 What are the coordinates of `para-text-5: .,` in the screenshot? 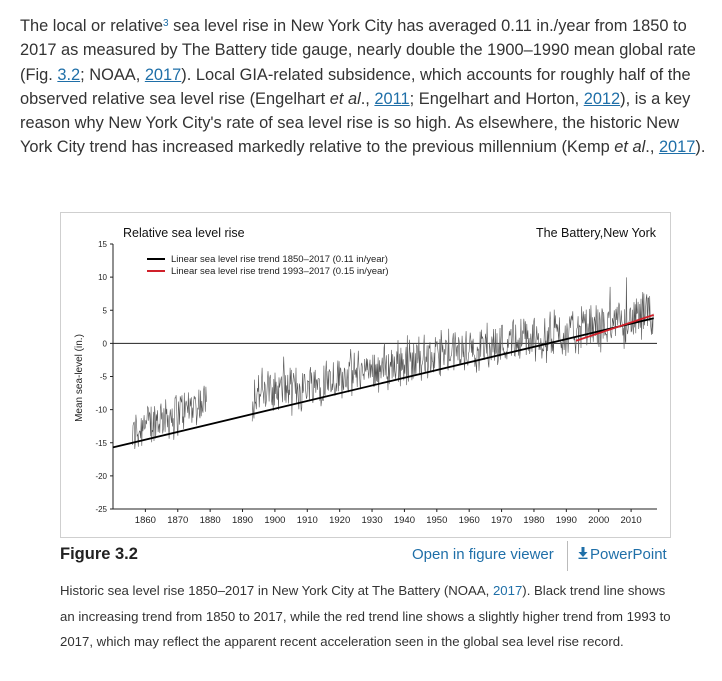 It's located at (367, 98).